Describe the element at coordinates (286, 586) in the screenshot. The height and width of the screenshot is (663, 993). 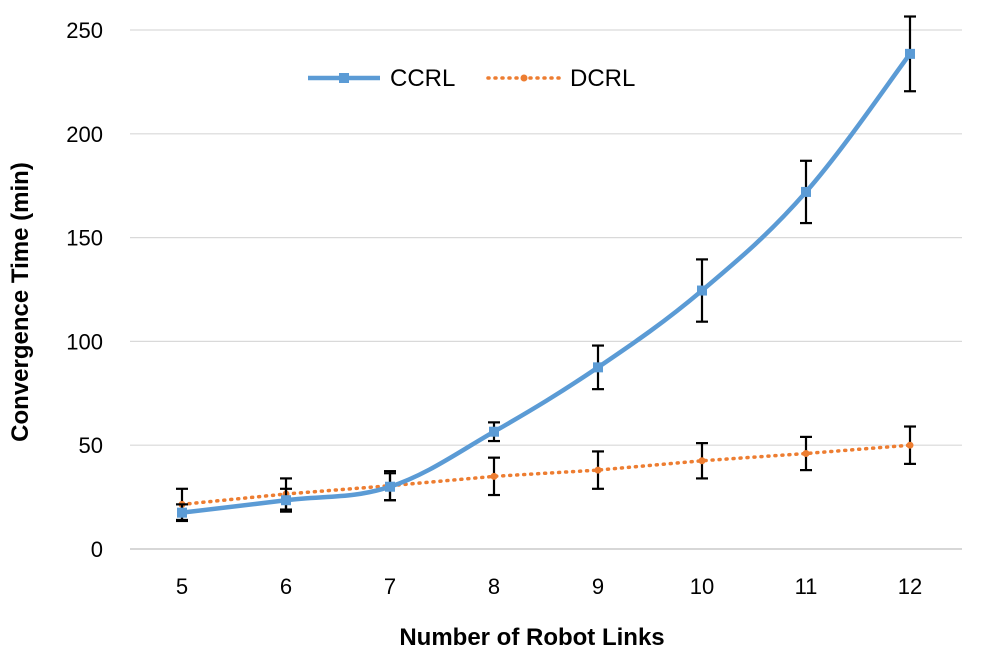
I see `x-tick-label: 6` at that location.